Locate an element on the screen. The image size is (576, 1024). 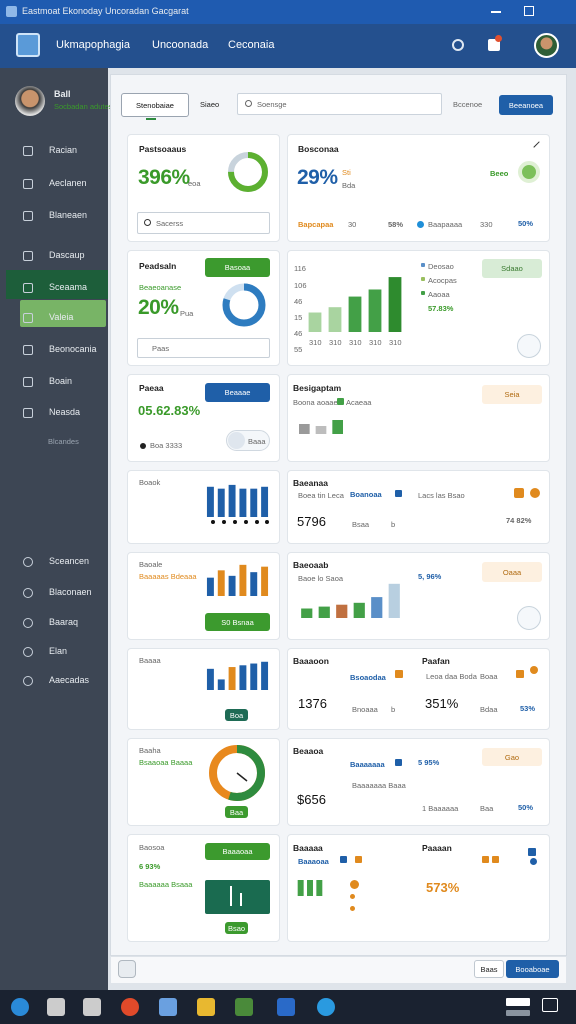
label: Sti is located at coordinates (346, 172).